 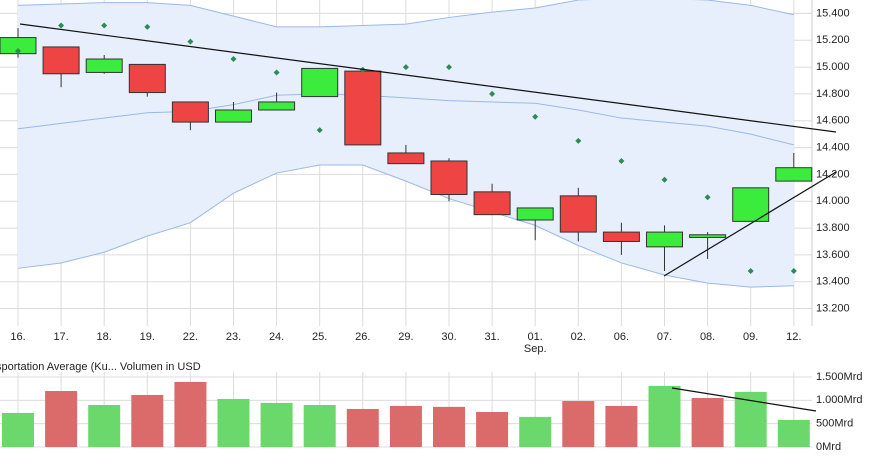 What do you see at coordinates (833, 255) in the screenshot?
I see `y-tick-label: 13.600` at bounding box center [833, 255].